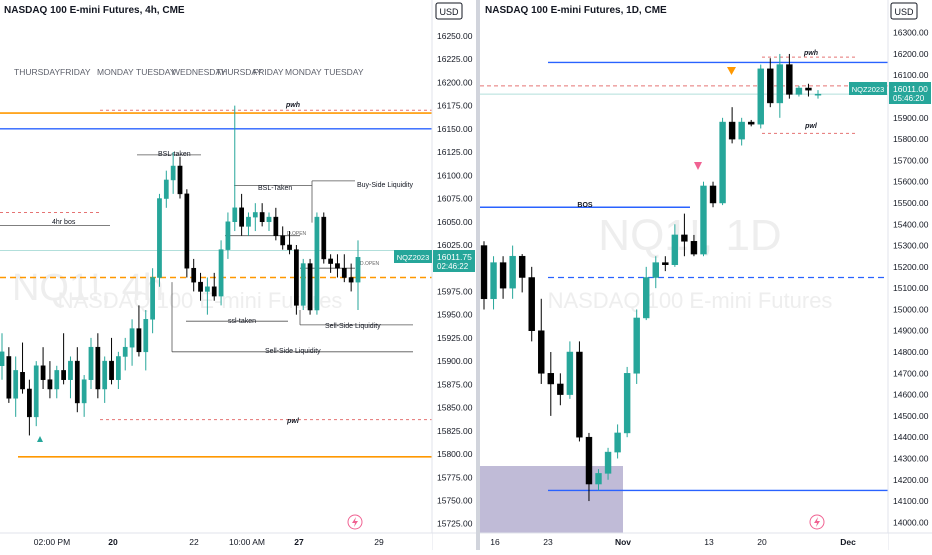 The image size is (932, 555). I want to click on price-tick: 15975.00, so click(455, 291).